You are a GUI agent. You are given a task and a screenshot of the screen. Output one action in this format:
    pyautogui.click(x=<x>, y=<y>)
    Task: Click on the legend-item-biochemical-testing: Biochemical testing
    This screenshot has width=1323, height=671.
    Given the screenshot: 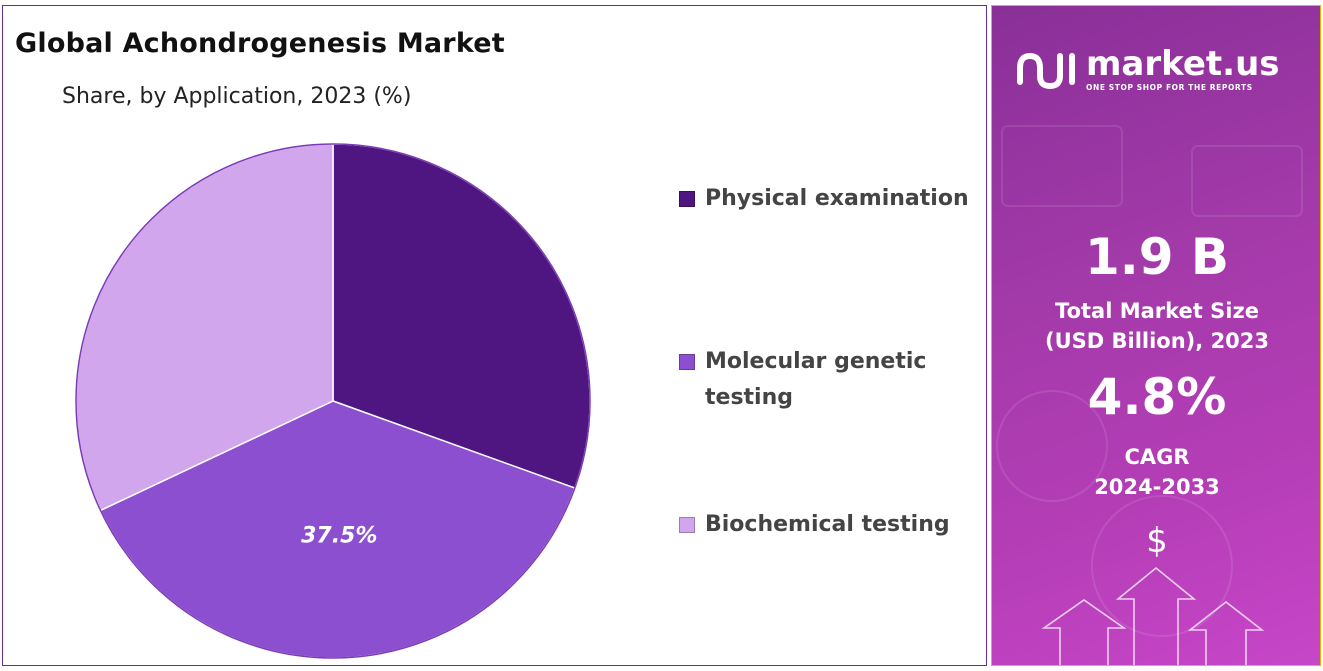 What is the action you would take?
    pyautogui.click(x=832, y=525)
    